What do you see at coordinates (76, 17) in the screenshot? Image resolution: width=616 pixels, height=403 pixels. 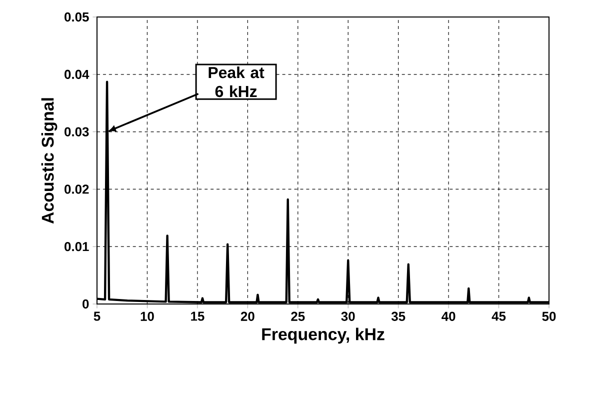 I see `y-tick-label: 0.05` at bounding box center [76, 17].